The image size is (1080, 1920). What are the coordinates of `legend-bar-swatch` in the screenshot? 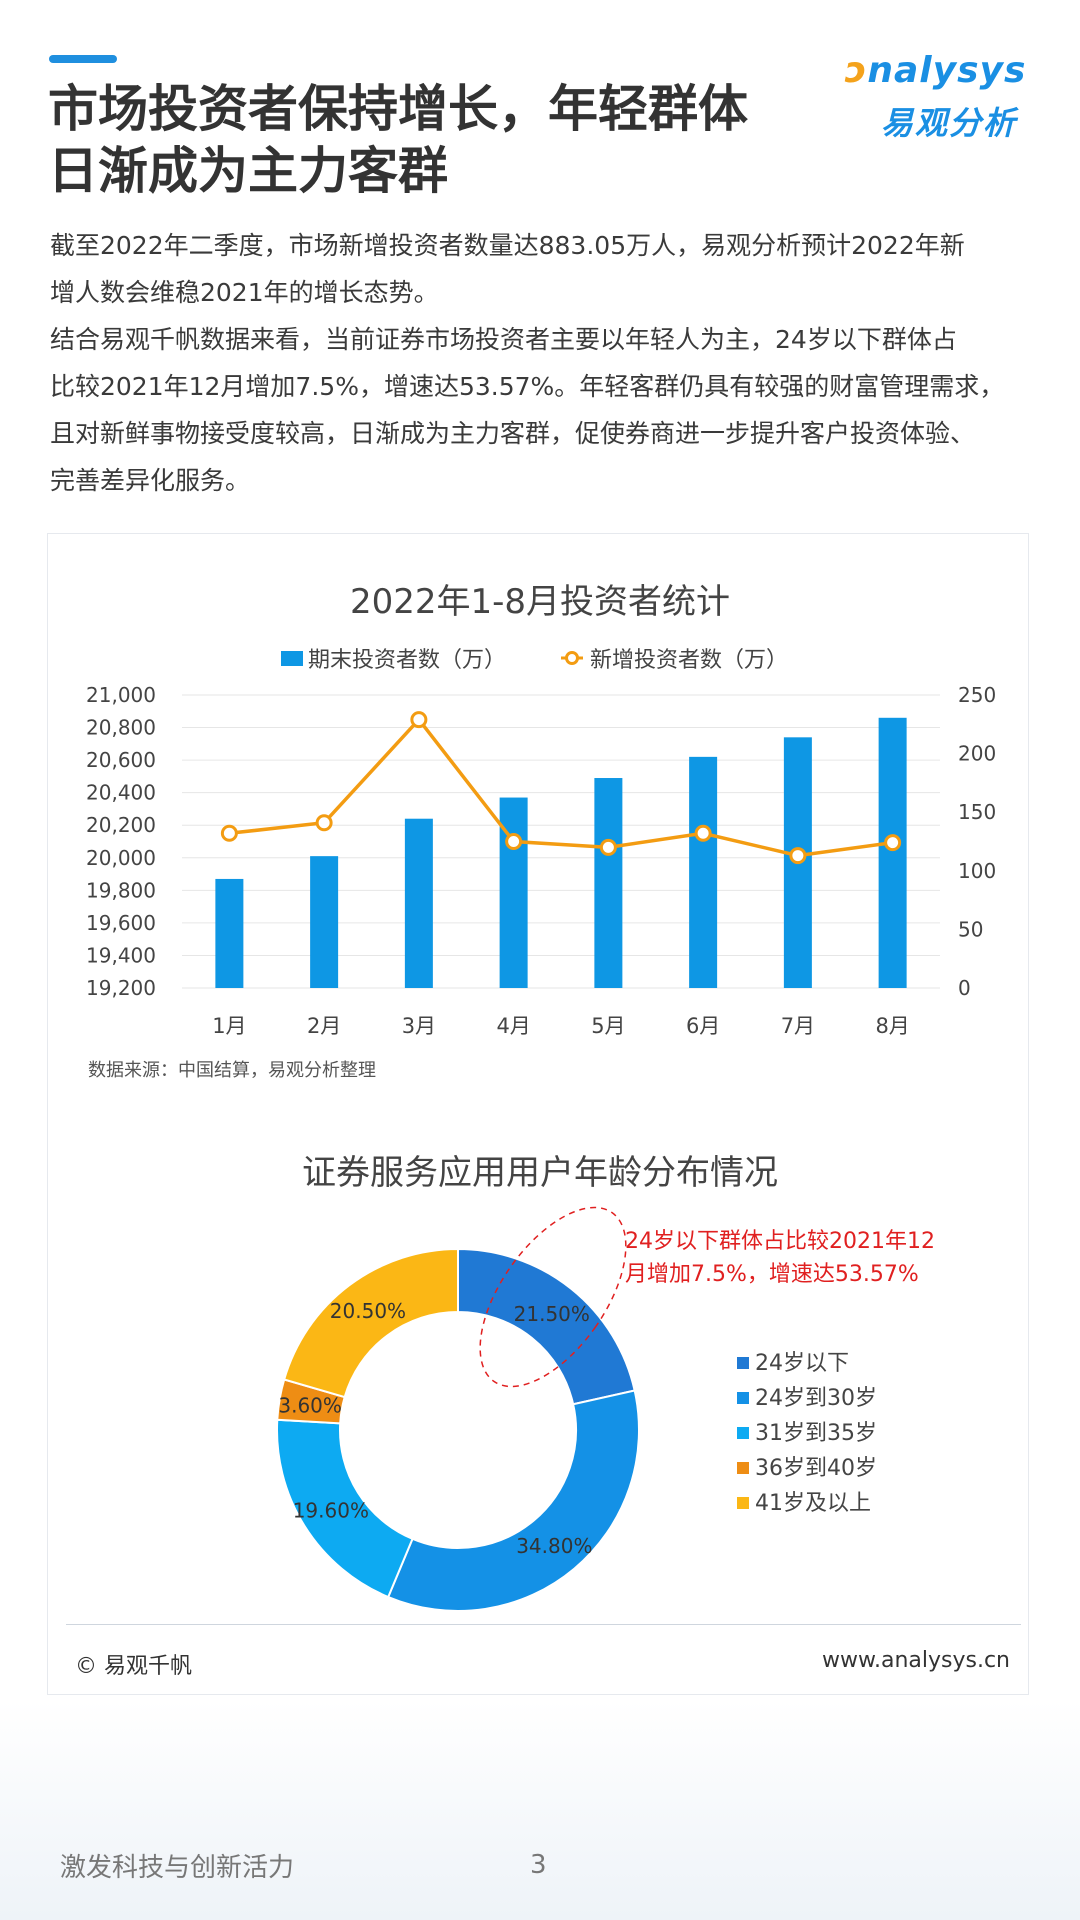 It's located at (292, 658).